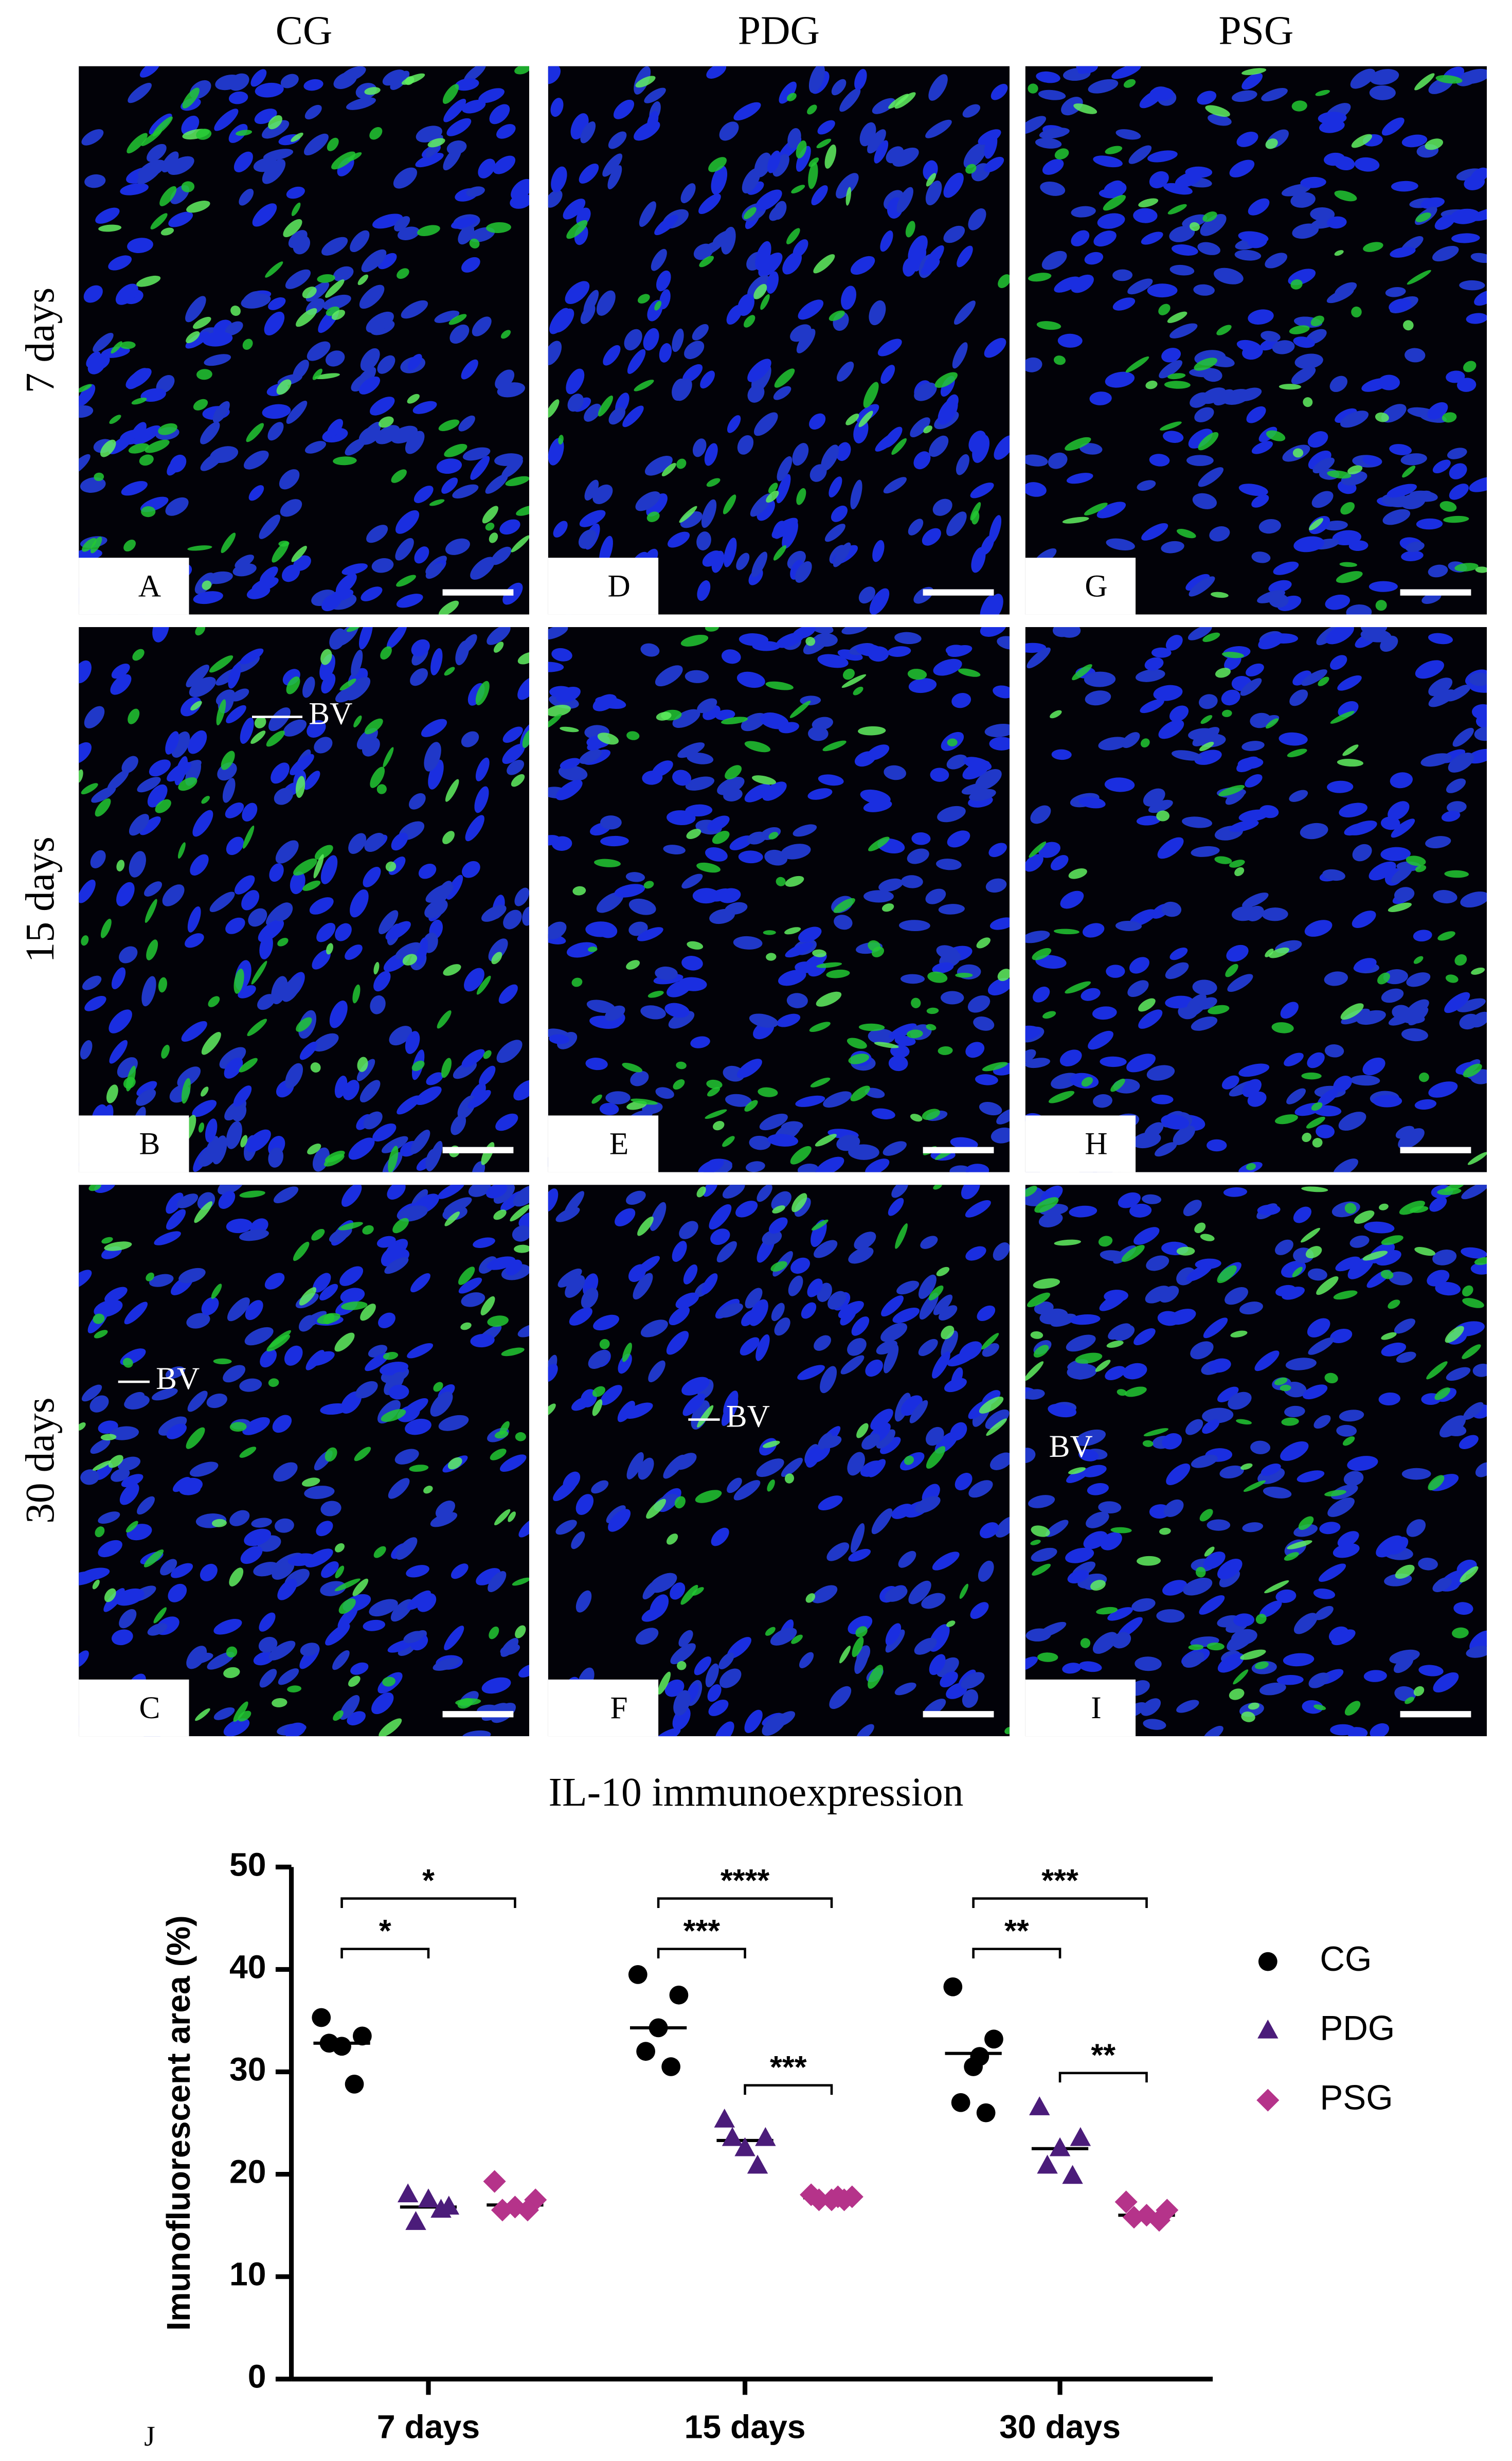 This screenshot has width=1512, height=2461. Describe the element at coordinates (619, 1707) in the screenshot. I see `panel-letter: F` at that location.